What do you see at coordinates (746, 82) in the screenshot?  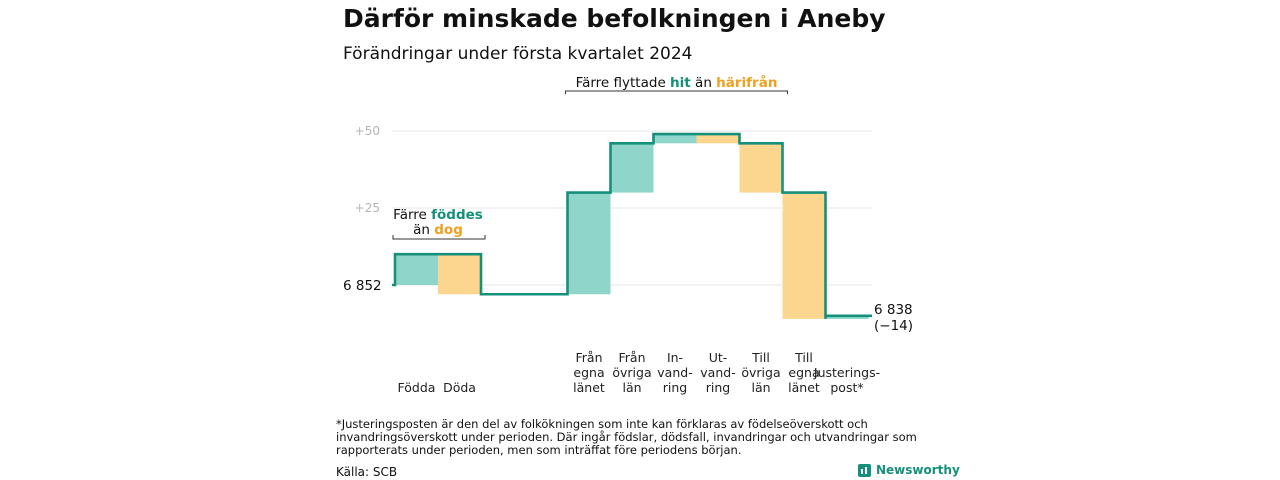 I see `annotation-highlight-out: härifrån` at bounding box center [746, 82].